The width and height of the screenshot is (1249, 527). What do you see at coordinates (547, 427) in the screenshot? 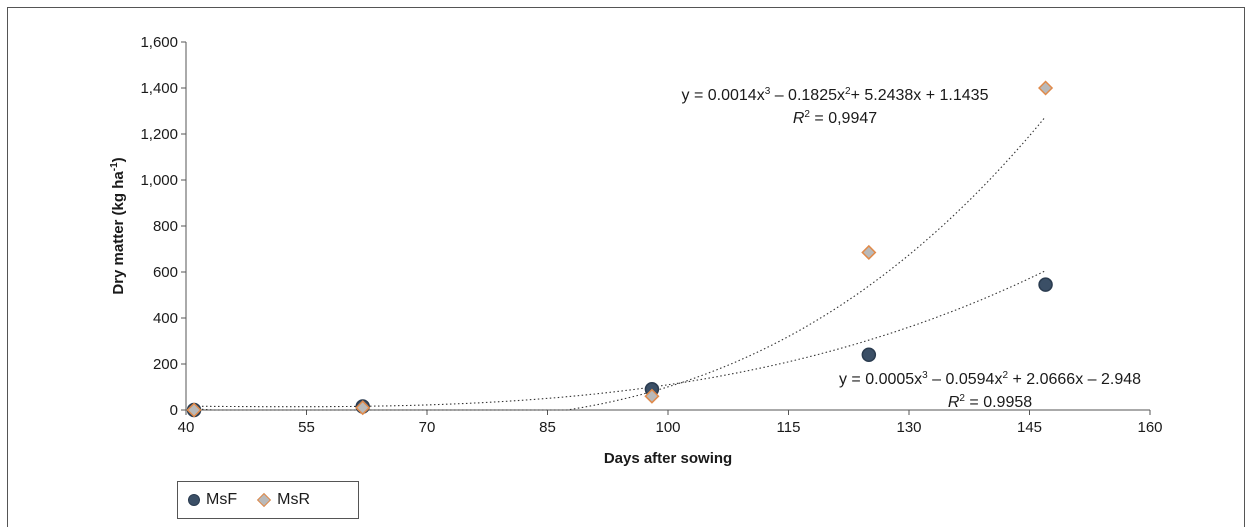
I see `x-tick-label: 85` at bounding box center [547, 427].